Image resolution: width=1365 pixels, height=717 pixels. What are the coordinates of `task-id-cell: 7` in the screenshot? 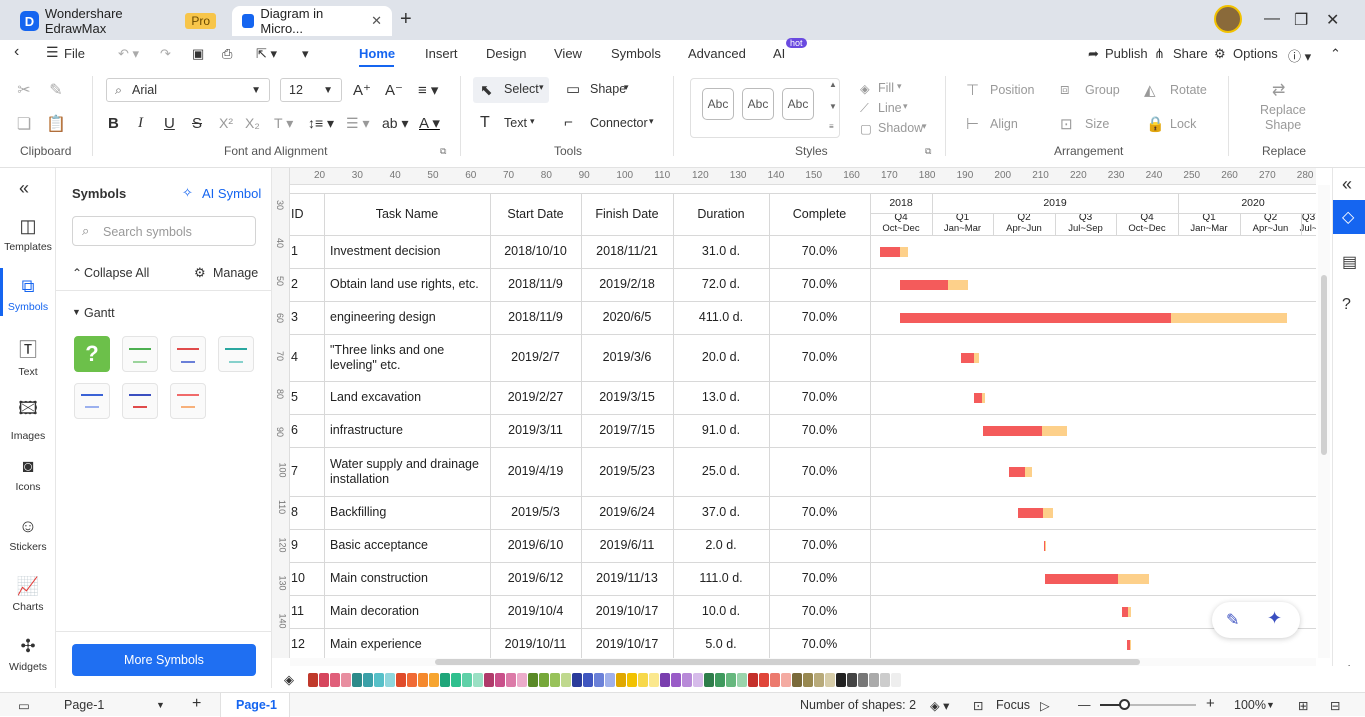 It's located at (294, 471).